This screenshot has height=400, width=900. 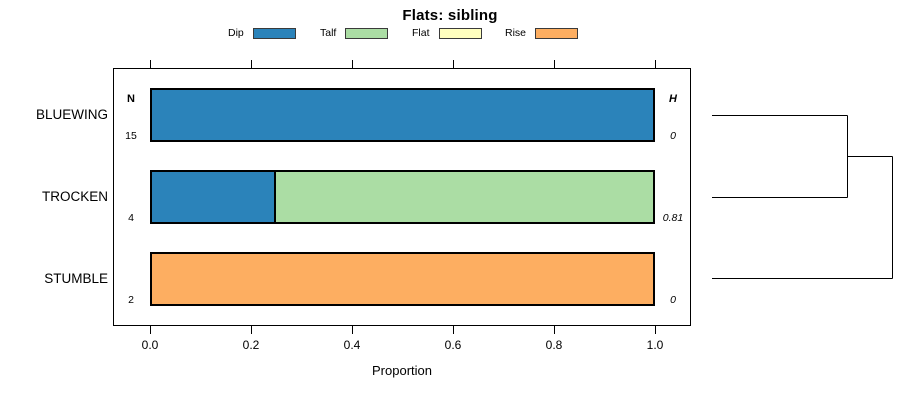 I want to click on legend-item-rise: Rise, so click(x=542, y=33).